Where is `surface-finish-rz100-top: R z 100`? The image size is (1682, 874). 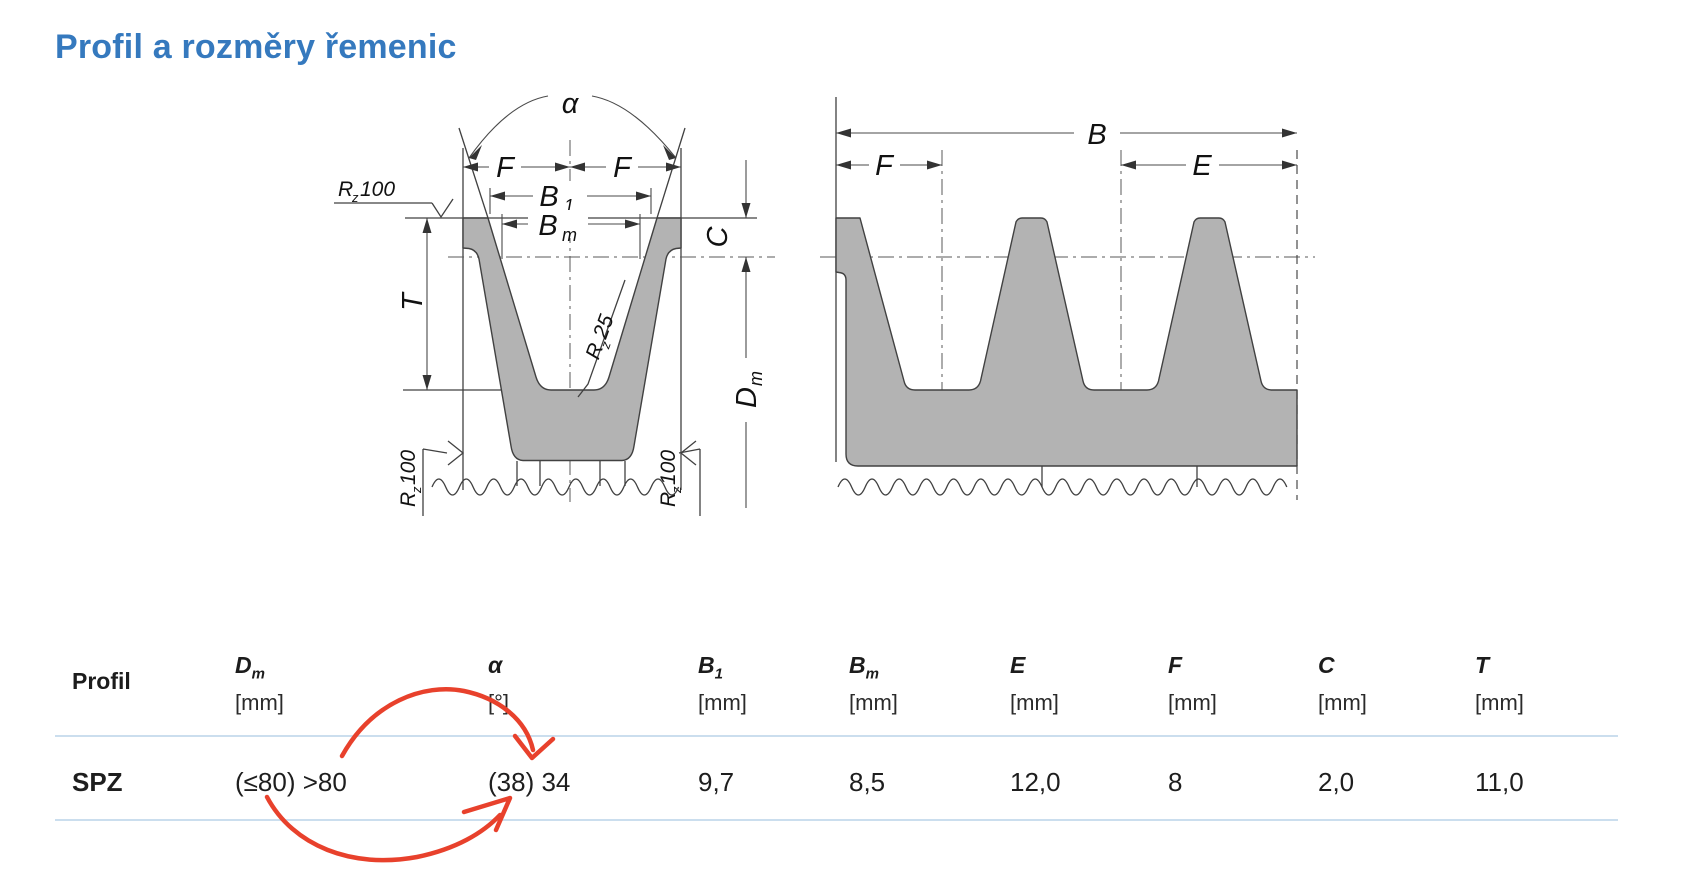
surface-finish-rz100-top: R z 100 is located at coordinates (394, 198).